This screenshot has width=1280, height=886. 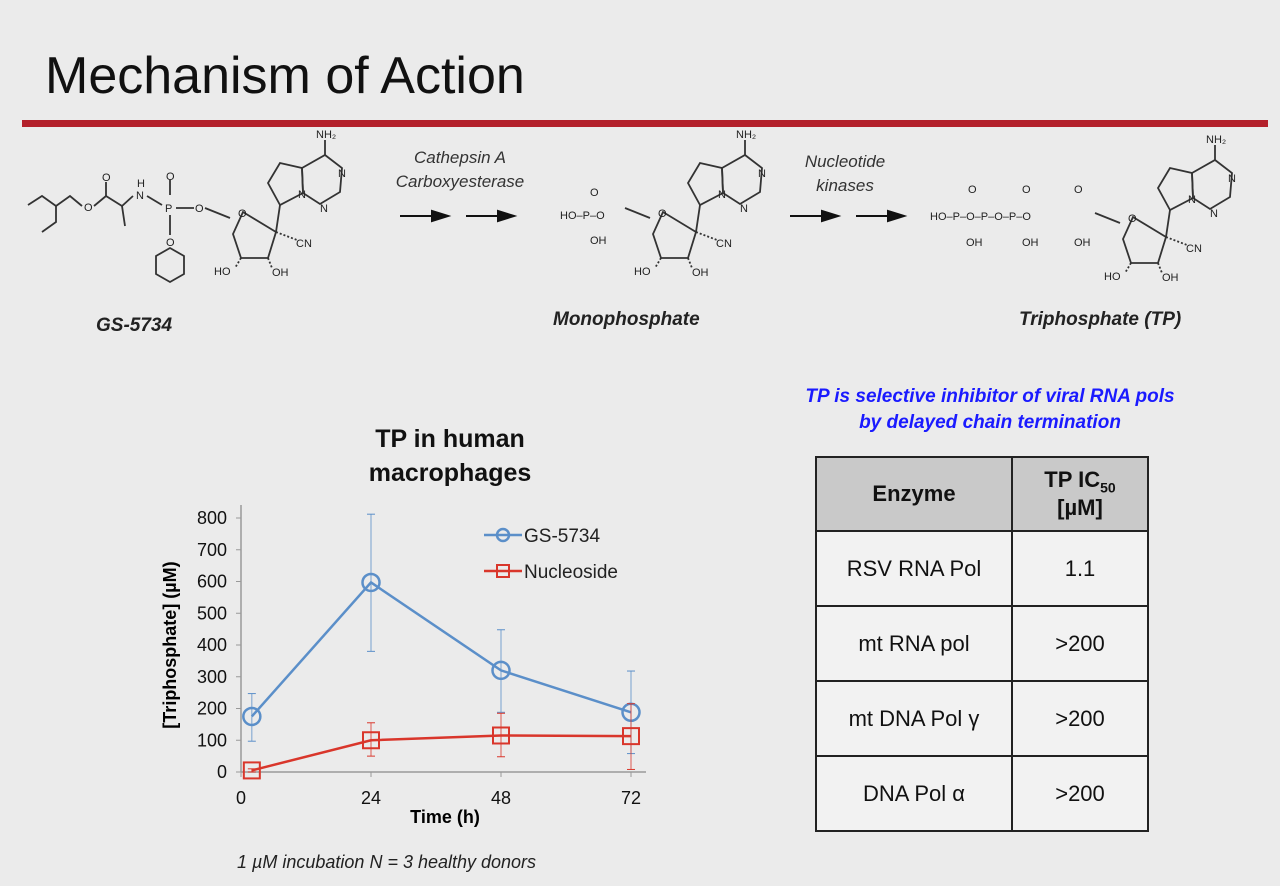 What do you see at coordinates (460, 157) in the screenshot?
I see `enzyme-label: Cathepsin A` at bounding box center [460, 157].